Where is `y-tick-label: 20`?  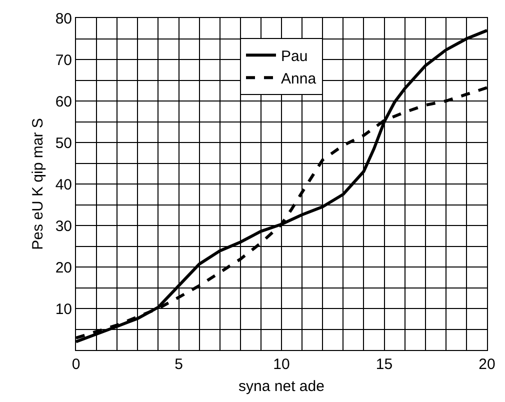
y-tick-label: 20 is located at coordinates (63, 267).